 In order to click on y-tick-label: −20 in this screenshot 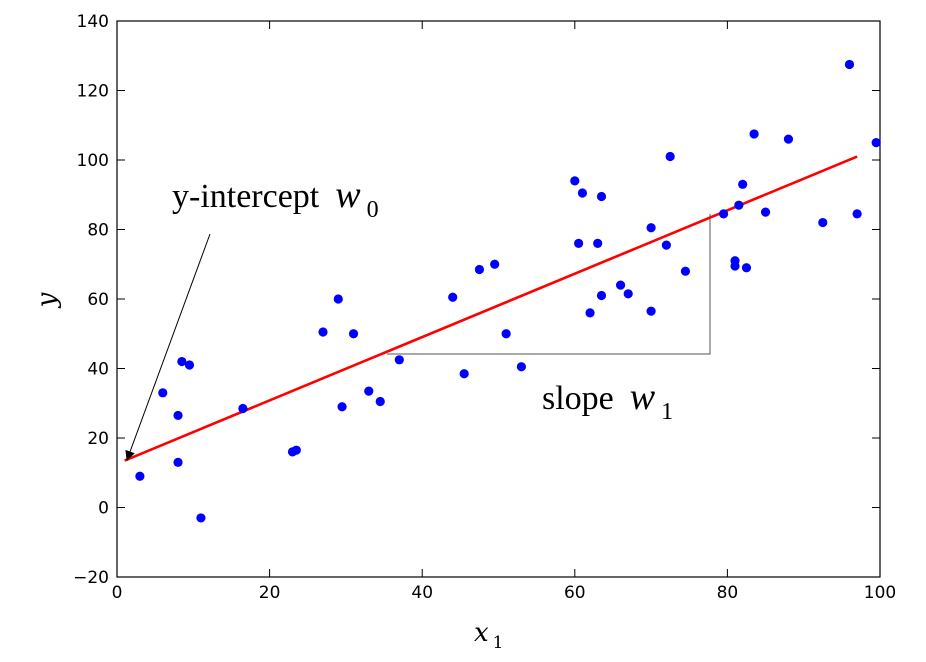, I will do `click(91, 578)`.